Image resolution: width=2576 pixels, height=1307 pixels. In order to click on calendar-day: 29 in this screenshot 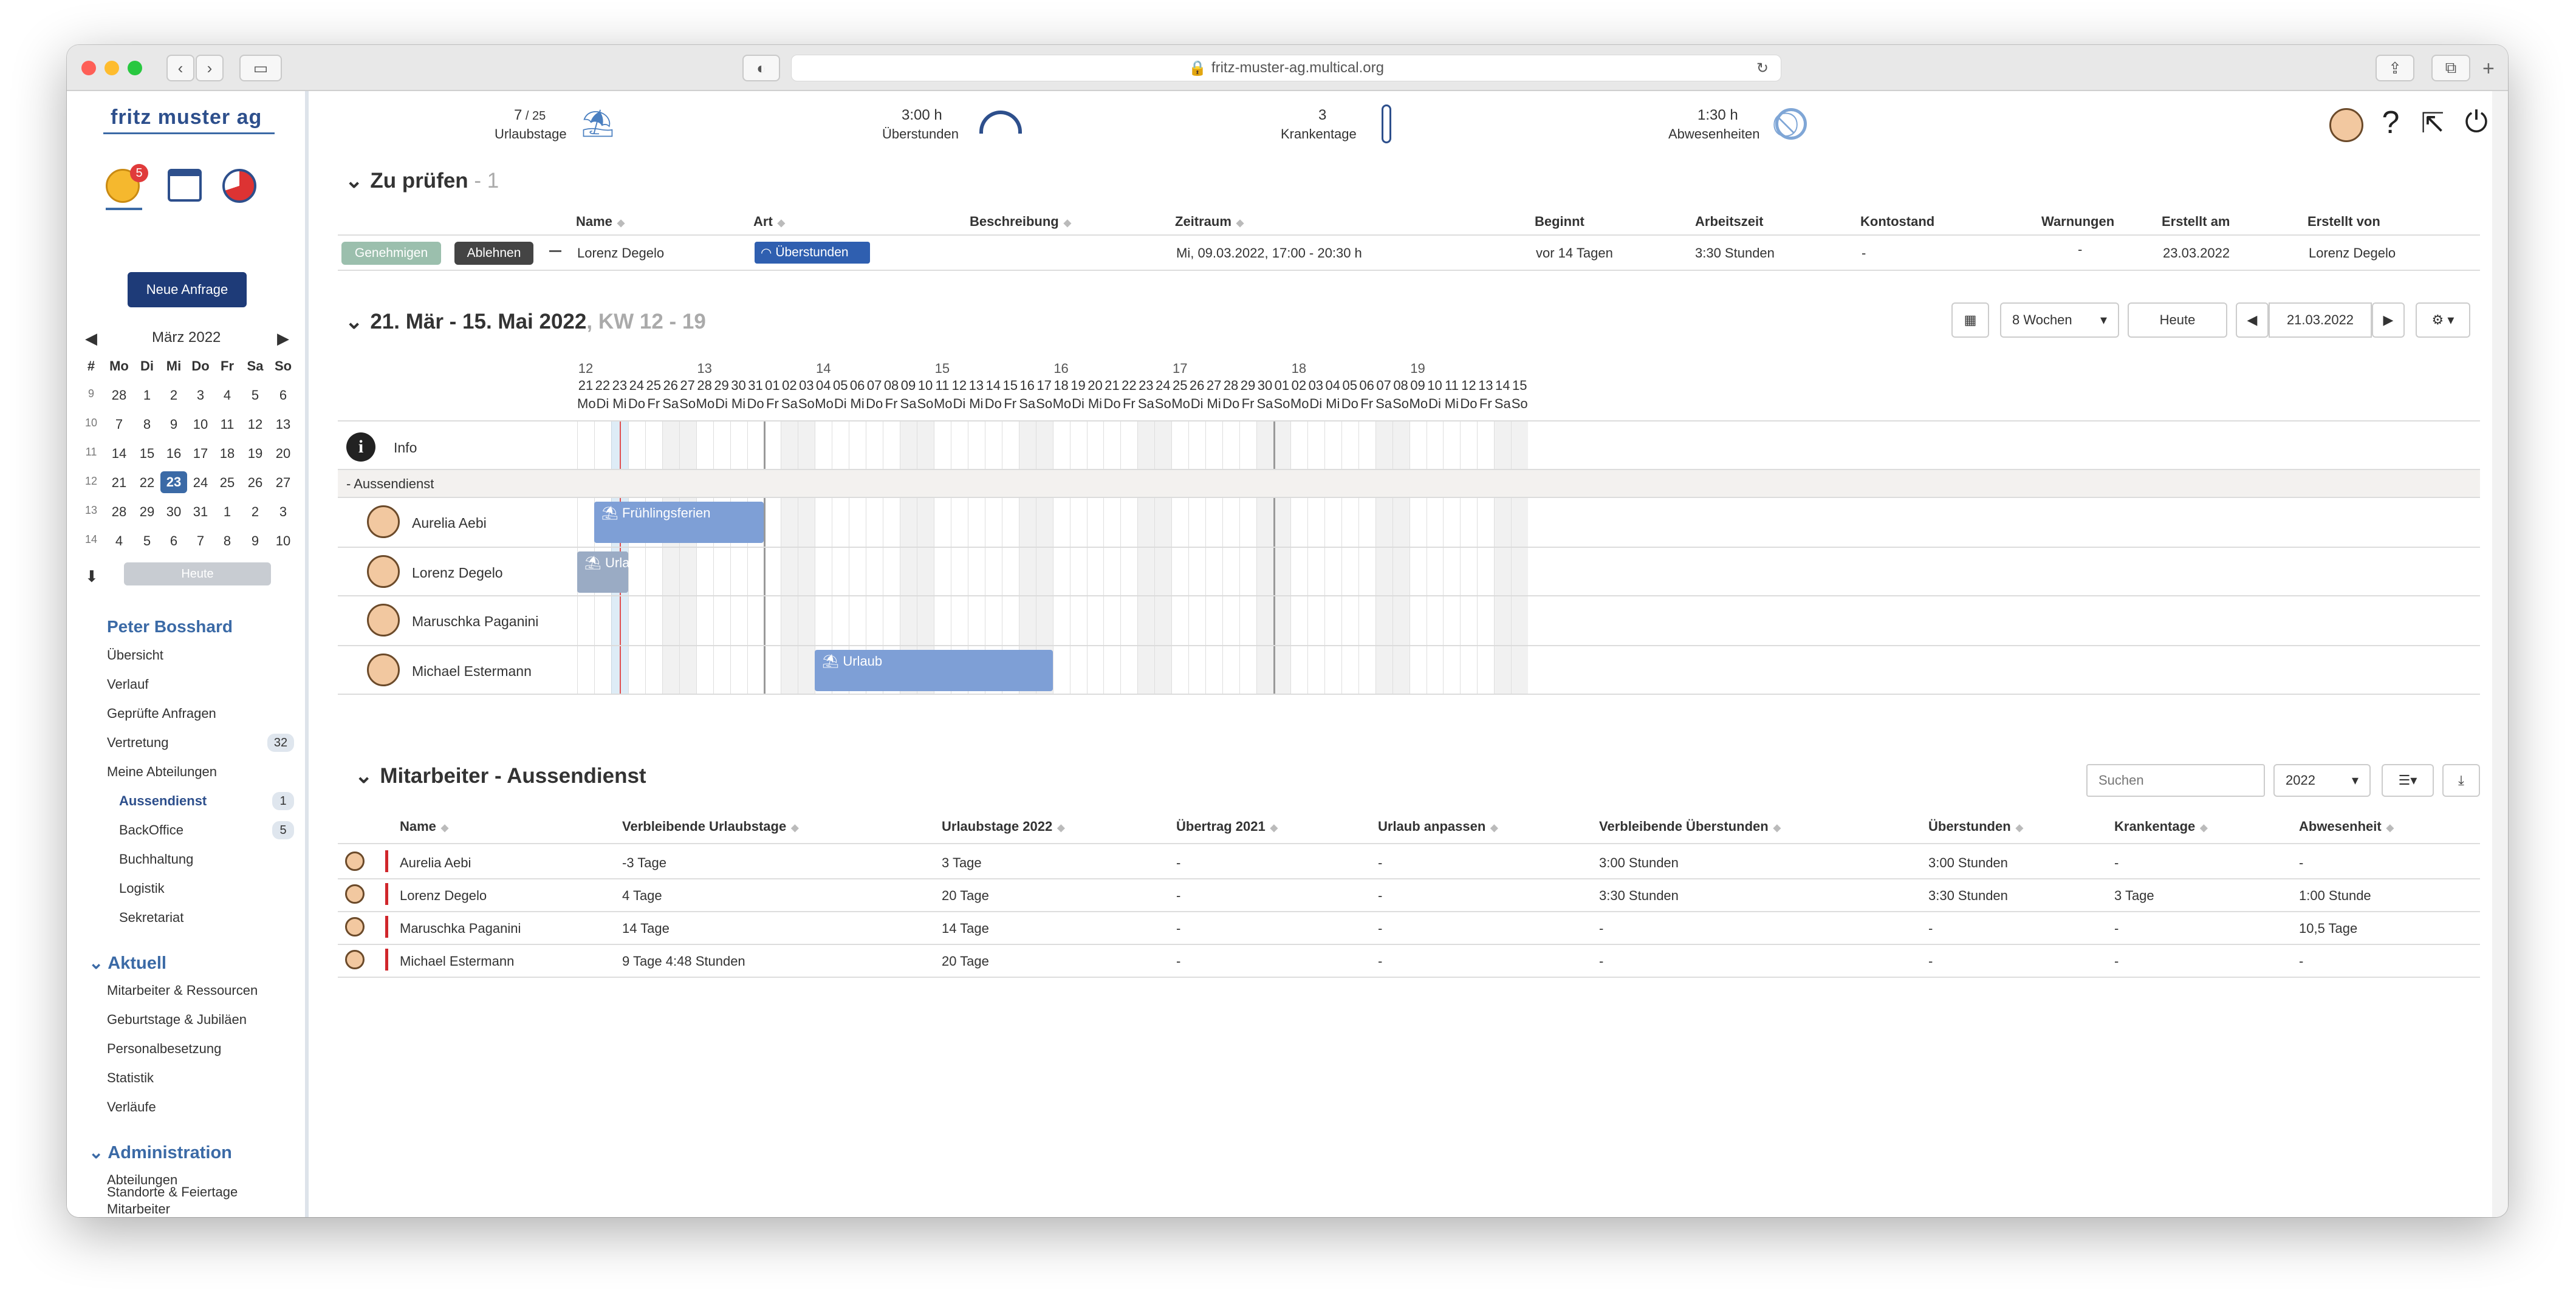, I will do `click(147, 511)`.